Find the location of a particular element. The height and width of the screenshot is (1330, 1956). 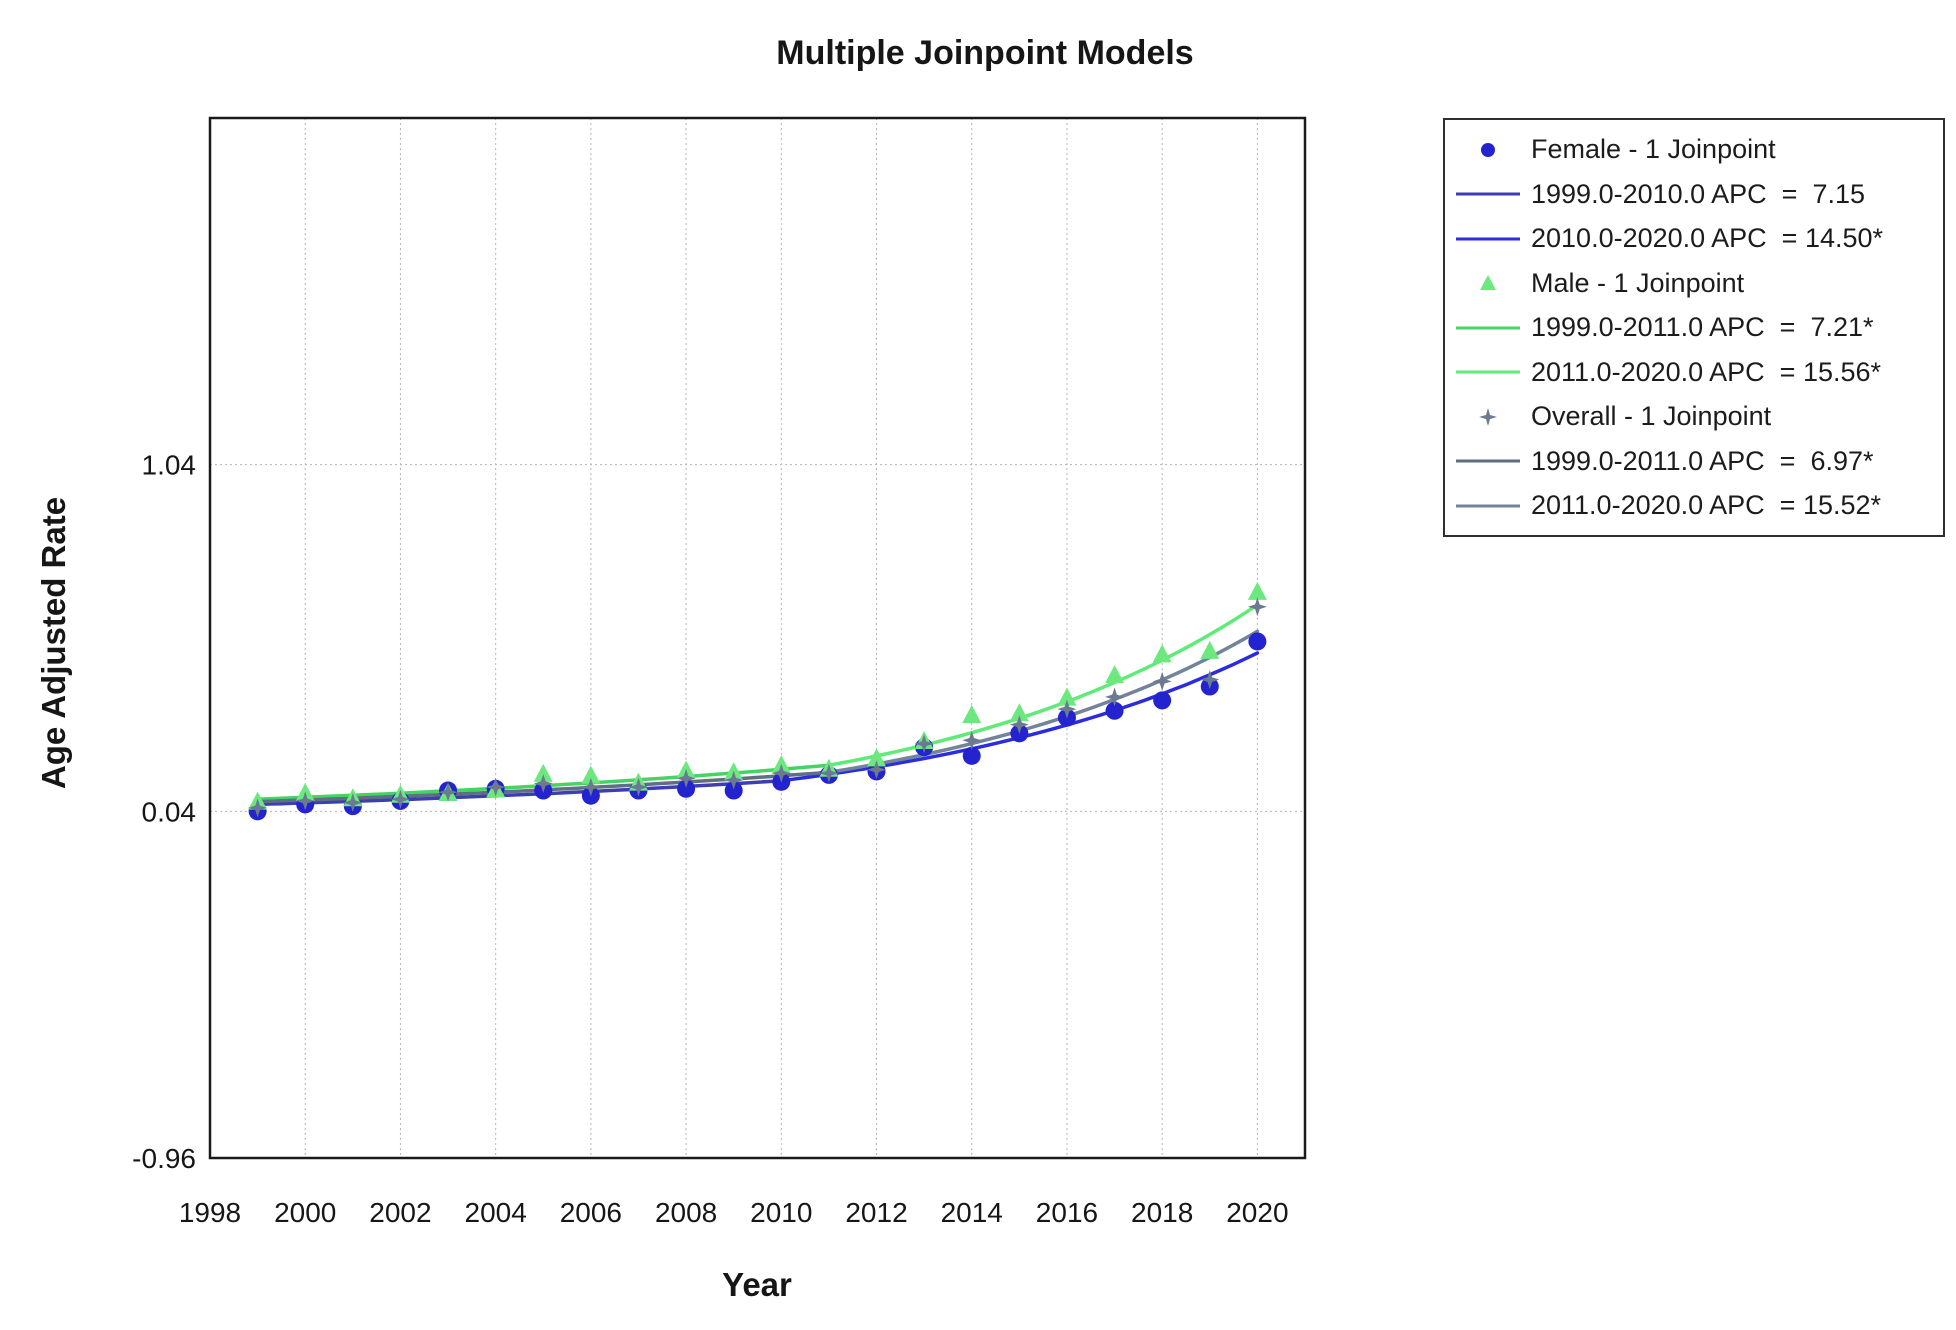

x-tick-label: 2000 is located at coordinates (305, 1212).